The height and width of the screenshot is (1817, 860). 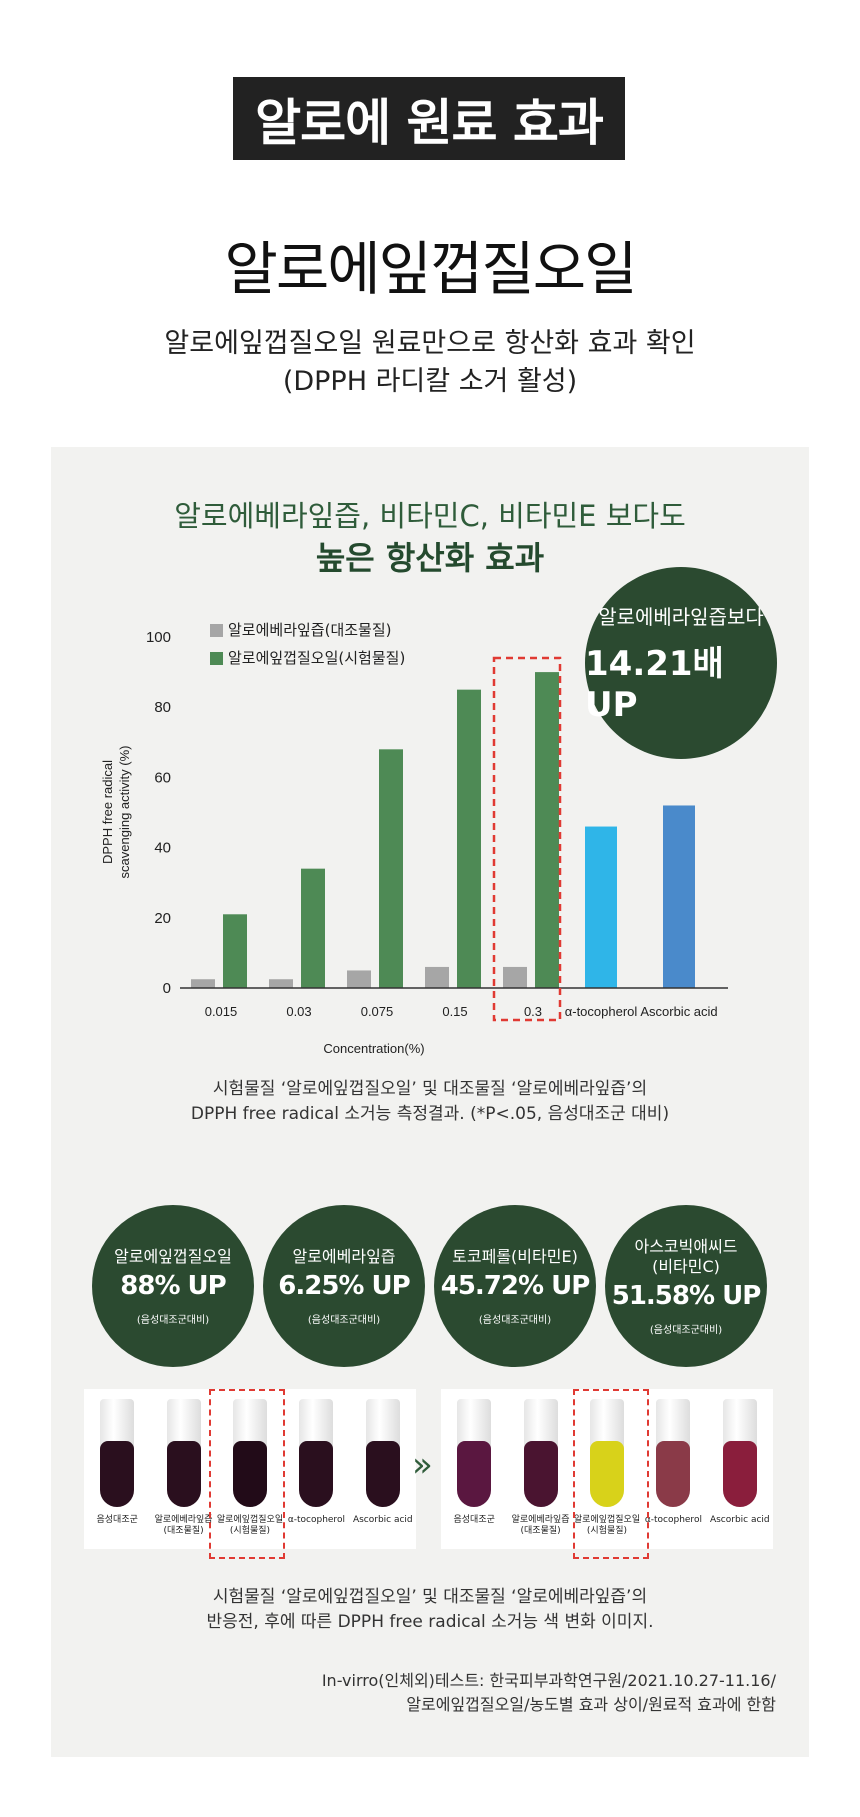 What do you see at coordinates (167, 988) in the screenshot?
I see `y-tick-label: 0` at bounding box center [167, 988].